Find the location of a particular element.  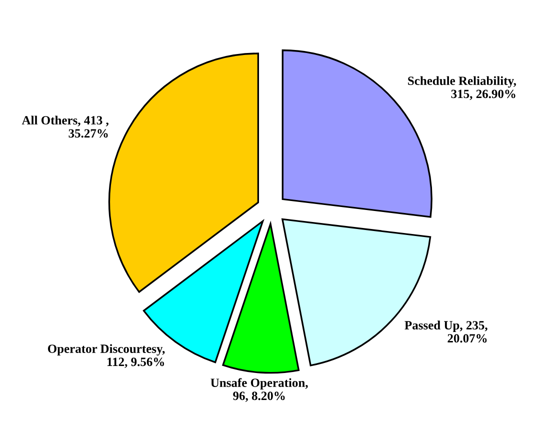

slice-label: Operator Discourtesy, 112, 9.56% is located at coordinates (106, 356).